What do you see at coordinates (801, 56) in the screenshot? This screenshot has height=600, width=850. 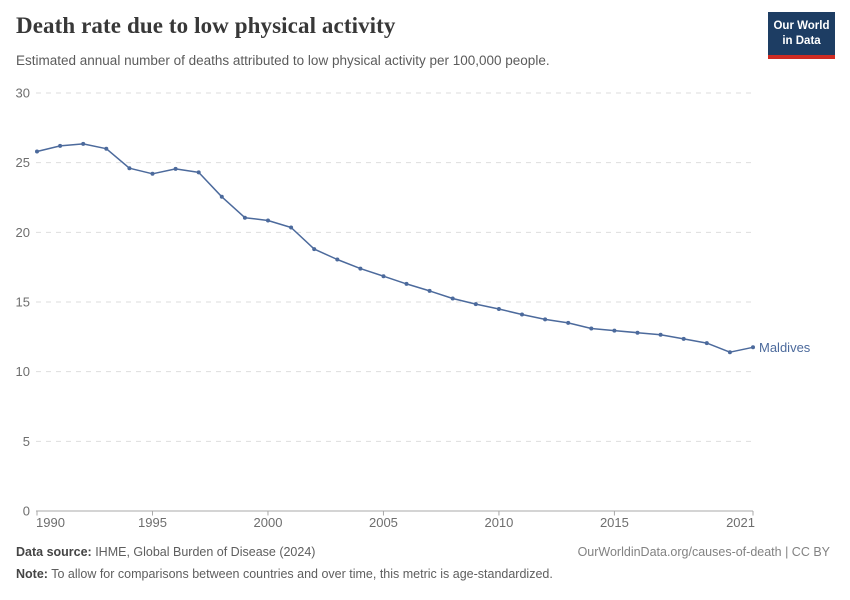 I see `owid-logo-accent-bar` at bounding box center [801, 56].